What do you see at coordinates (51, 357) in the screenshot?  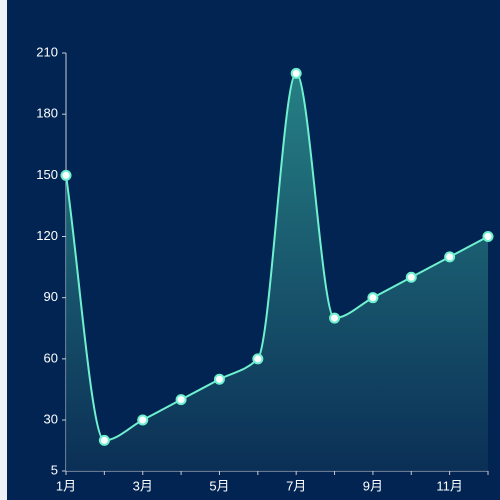 I see `y-tick-label: 60` at bounding box center [51, 357].